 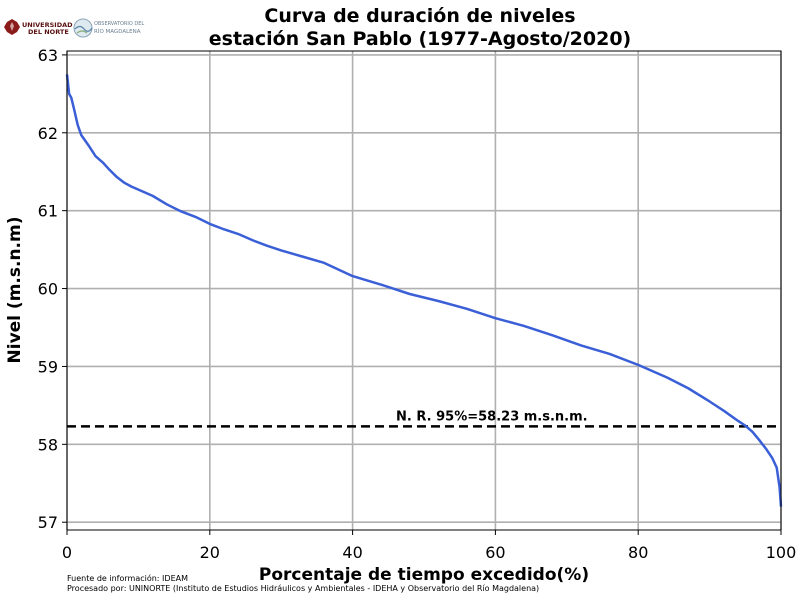 I want to click on x-tick-label: 20, so click(x=210, y=552).